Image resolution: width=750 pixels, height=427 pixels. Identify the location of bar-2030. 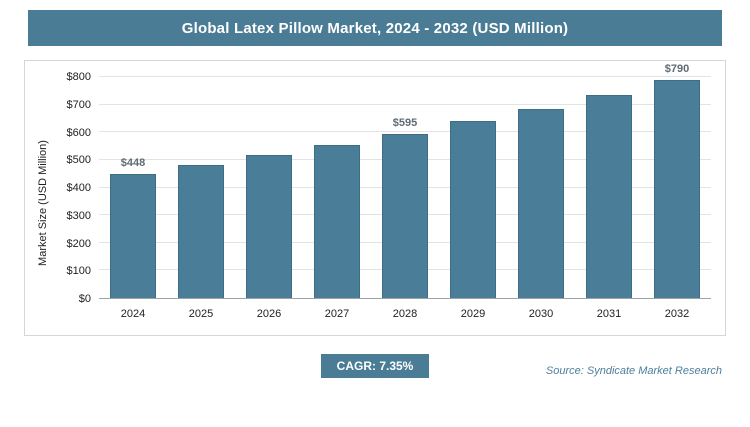
(541, 203).